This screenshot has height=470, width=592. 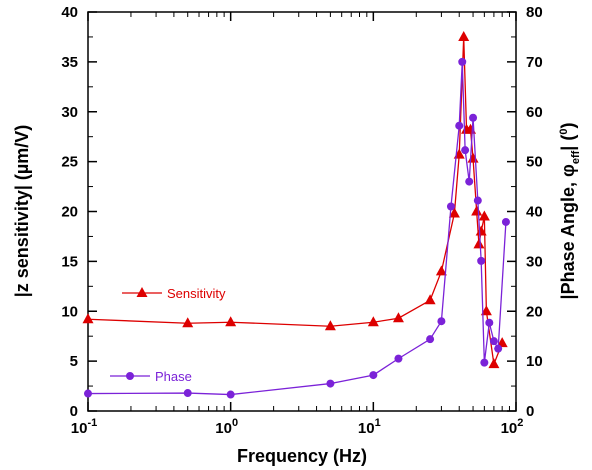 I want to click on right-y-axis-ticks: 0 10 20 30 40 50 60 70 80, so click(x=525, y=212).